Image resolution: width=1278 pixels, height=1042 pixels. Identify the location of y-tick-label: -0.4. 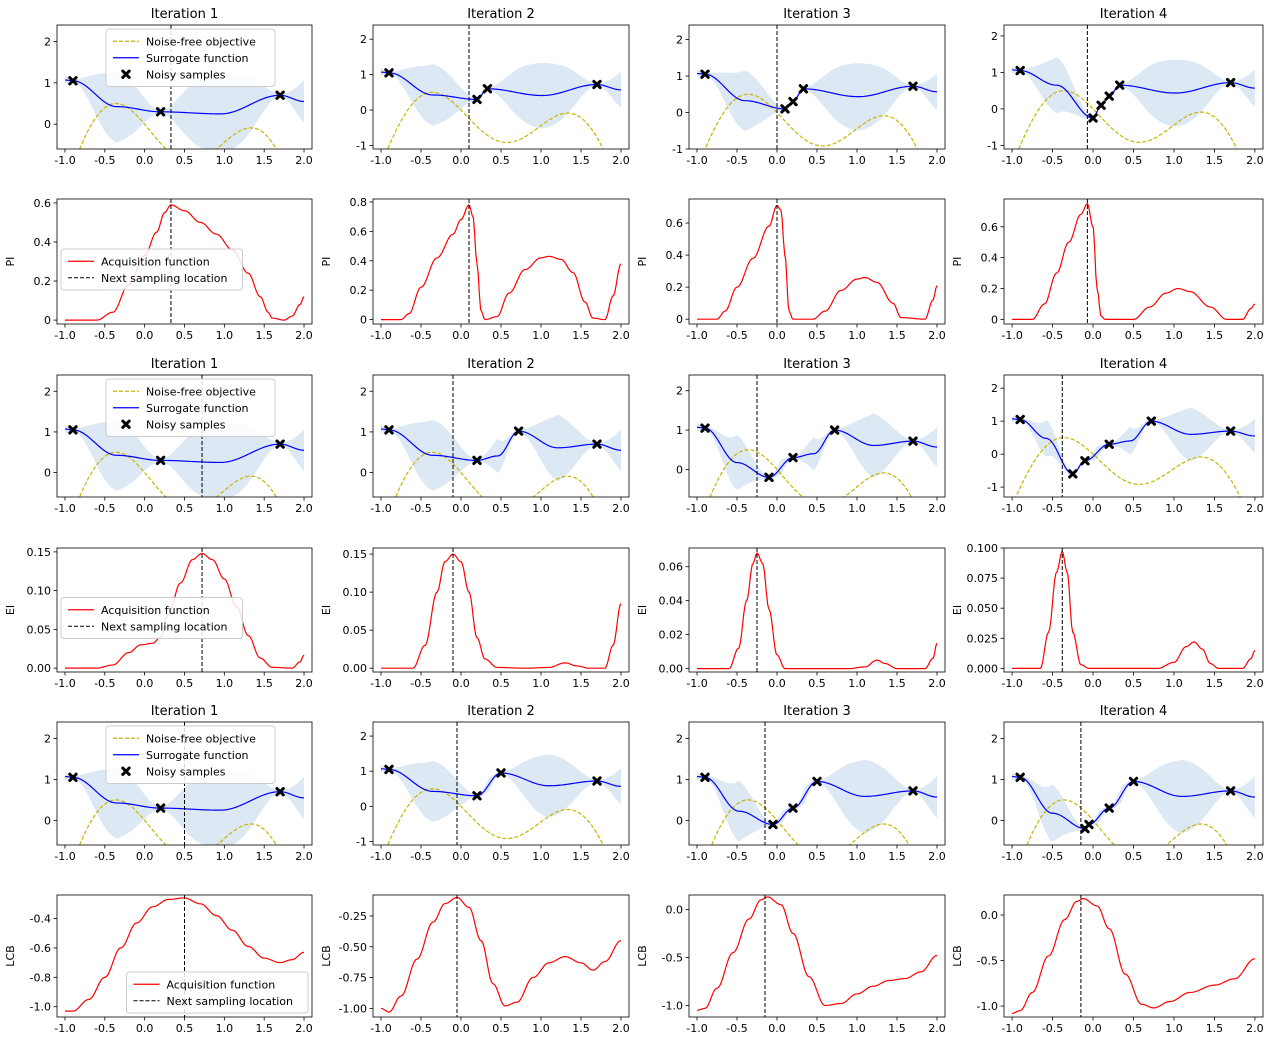
(40, 919).